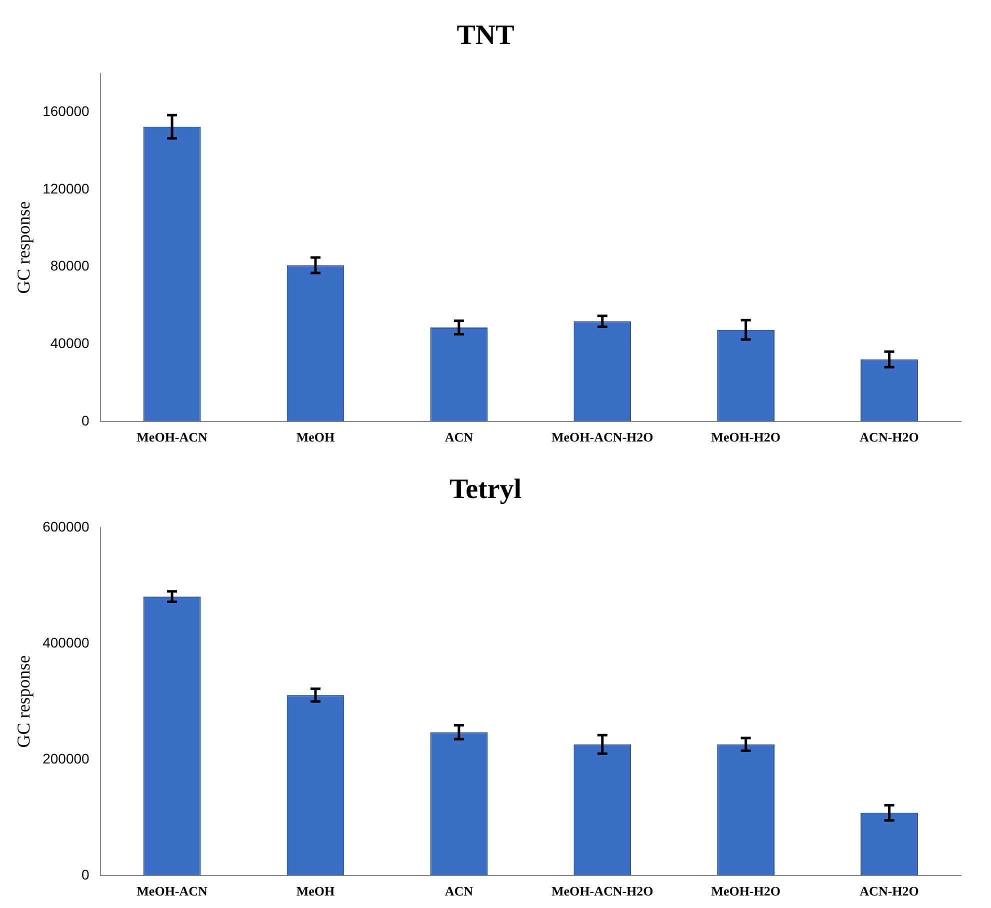  I want to click on y-tick-label: 600000, so click(66, 526).